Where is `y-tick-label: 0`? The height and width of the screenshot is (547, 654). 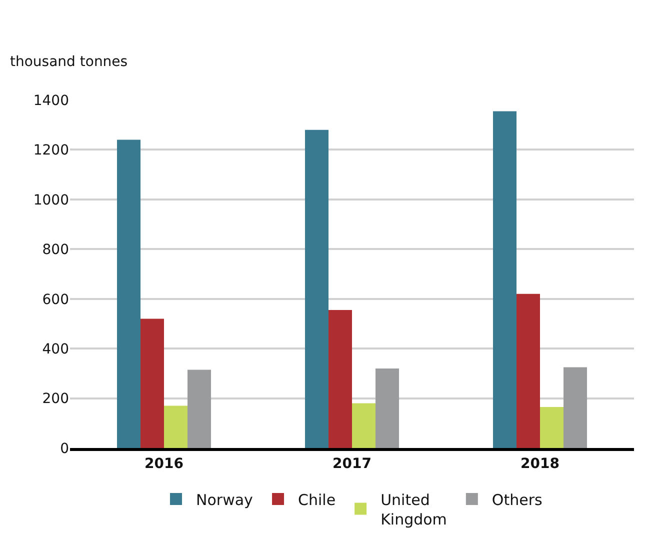
y-tick-label: 0 is located at coordinates (64, 448).